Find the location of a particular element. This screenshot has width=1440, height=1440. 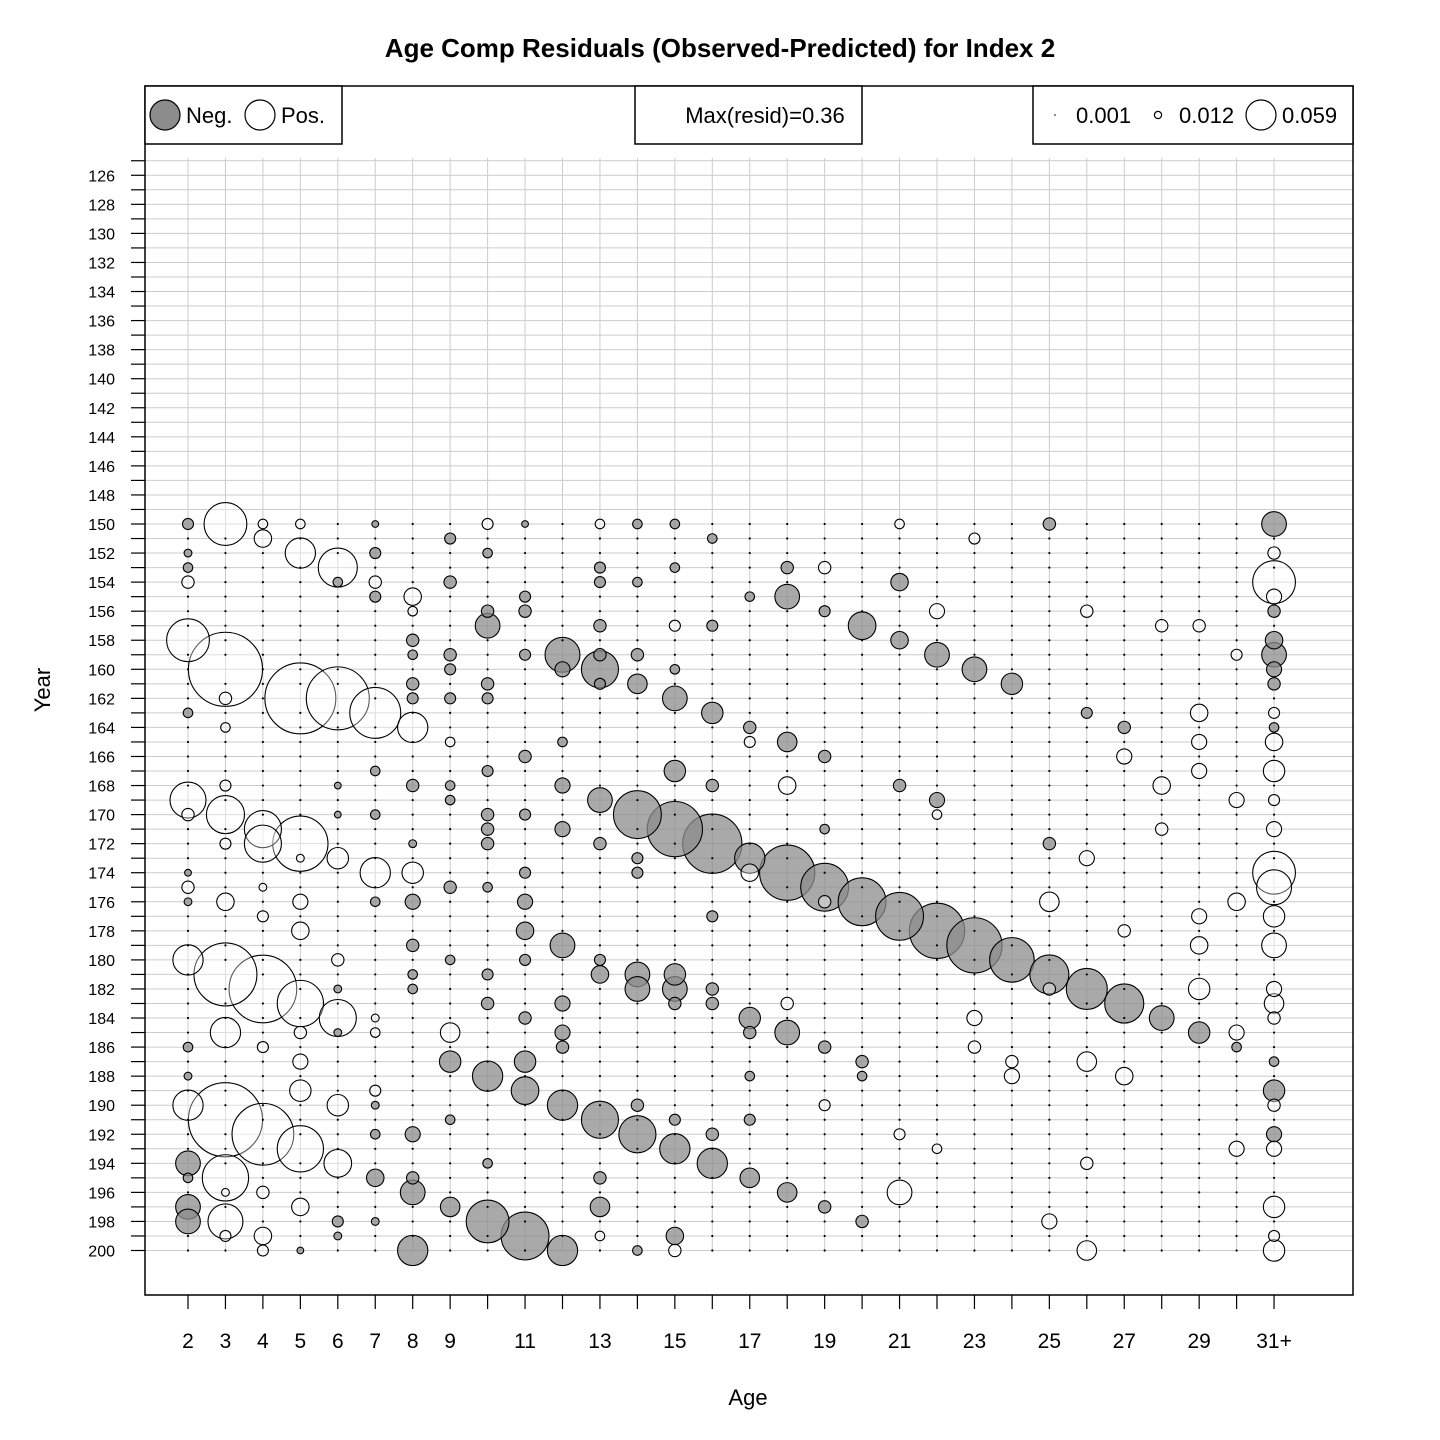

x-axis: 2 3 4 5 6 7 8 9 11 13 15 17 19 21 23 25 27 29 31+ is located at coordinates (737, 1324).